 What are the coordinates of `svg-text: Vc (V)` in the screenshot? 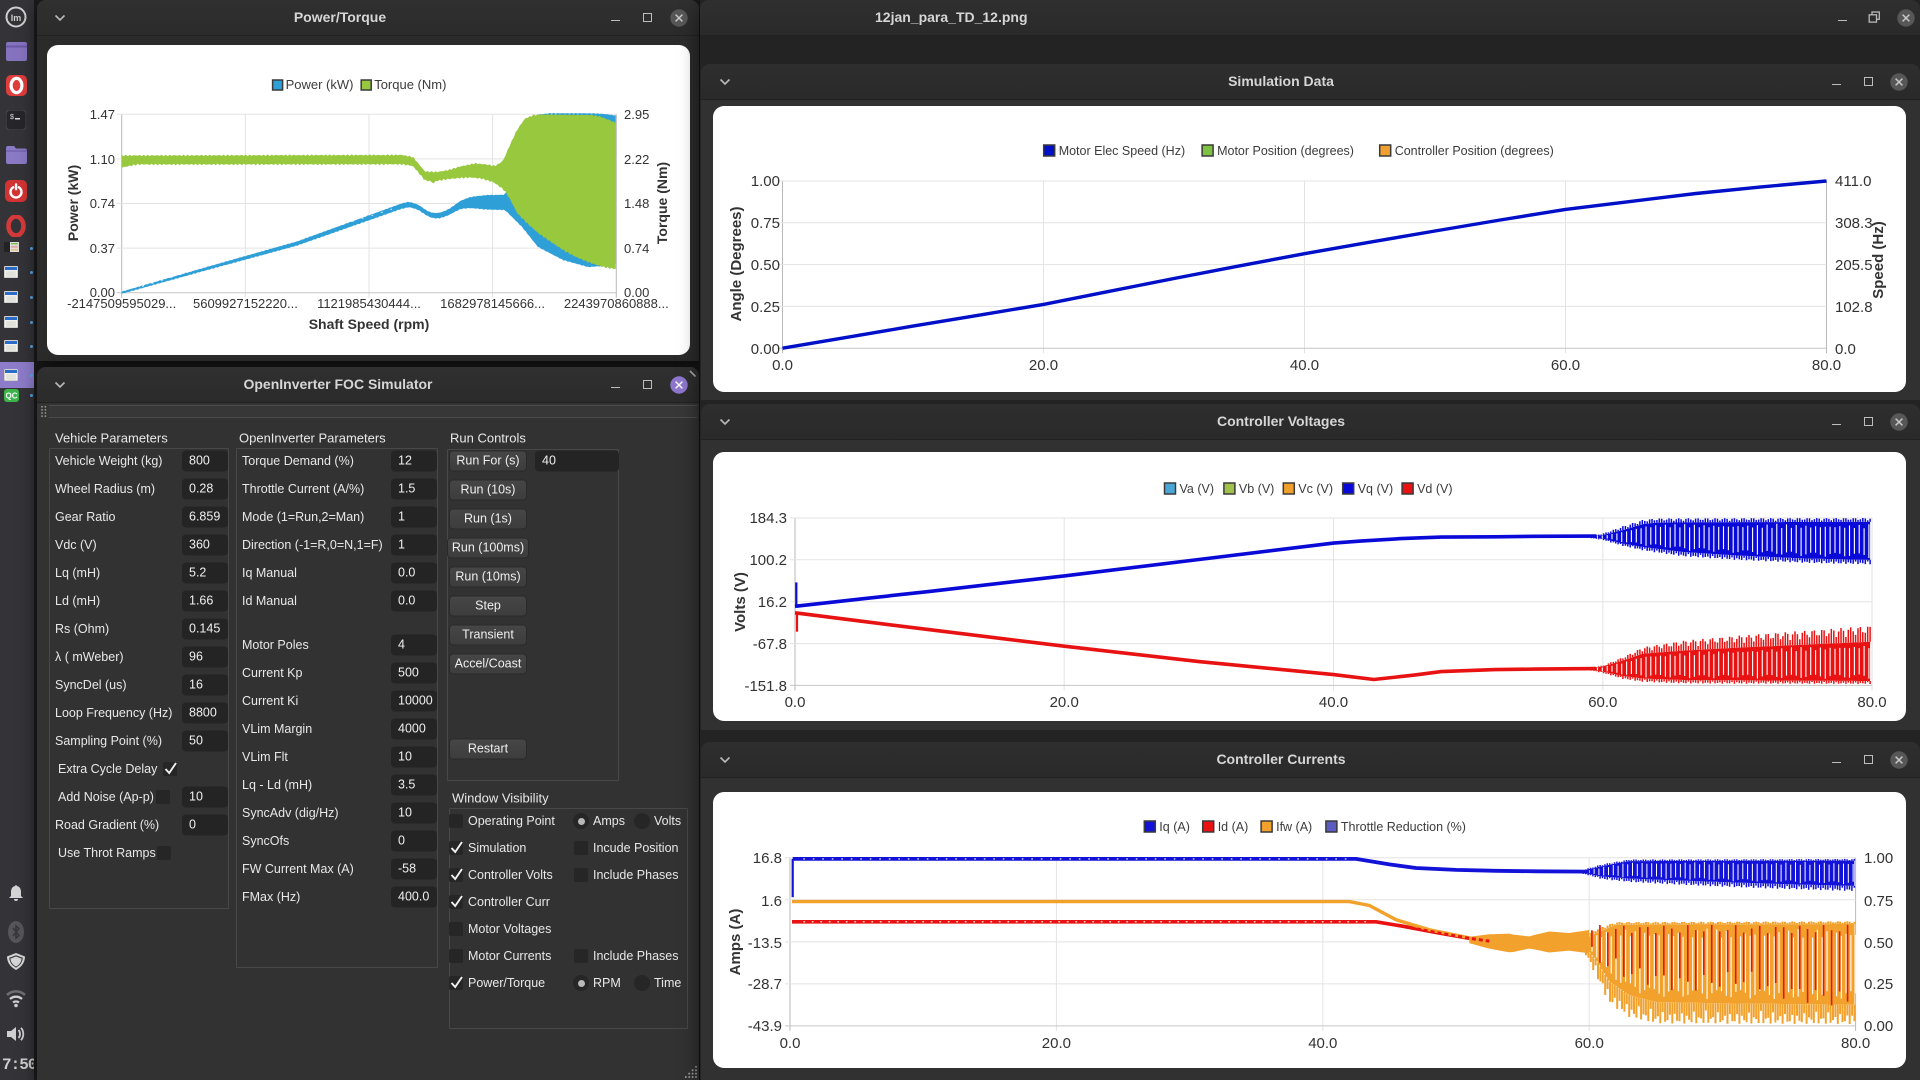 It's located at (1315, 489).